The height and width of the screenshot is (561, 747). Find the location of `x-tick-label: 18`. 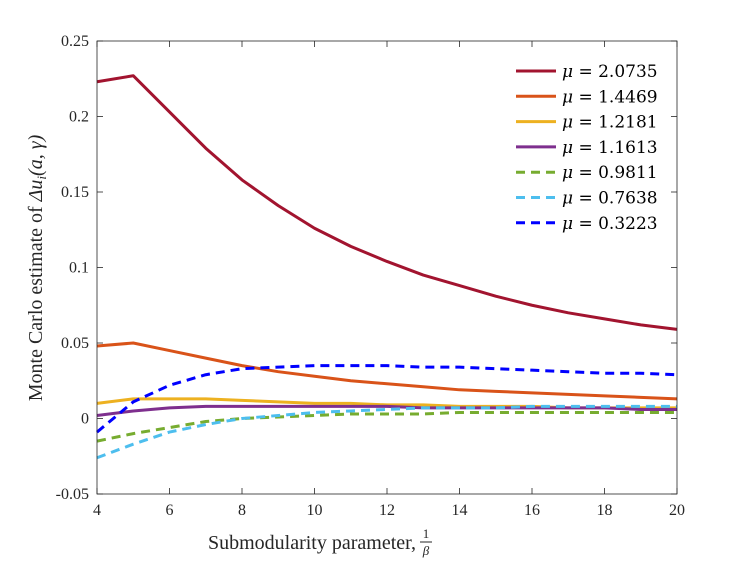

x-tick-label: 18 is located at coordinates (605, 510).